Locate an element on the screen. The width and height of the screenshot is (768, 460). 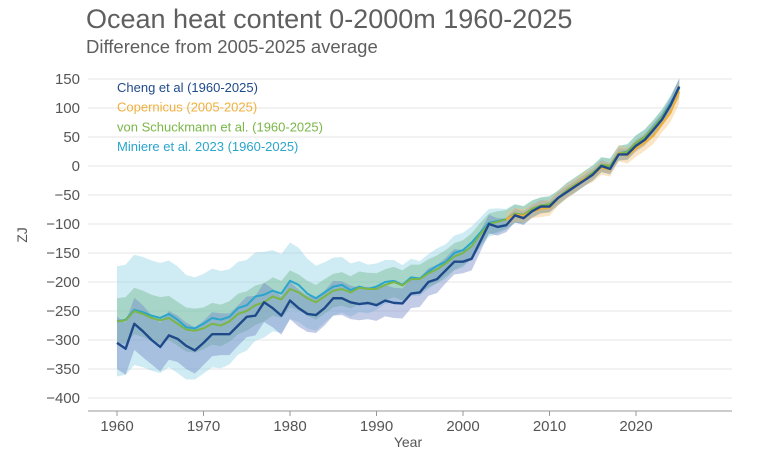
chart-subtitle: Difference from 2005-2025 average is located at coordinates (232, 46).